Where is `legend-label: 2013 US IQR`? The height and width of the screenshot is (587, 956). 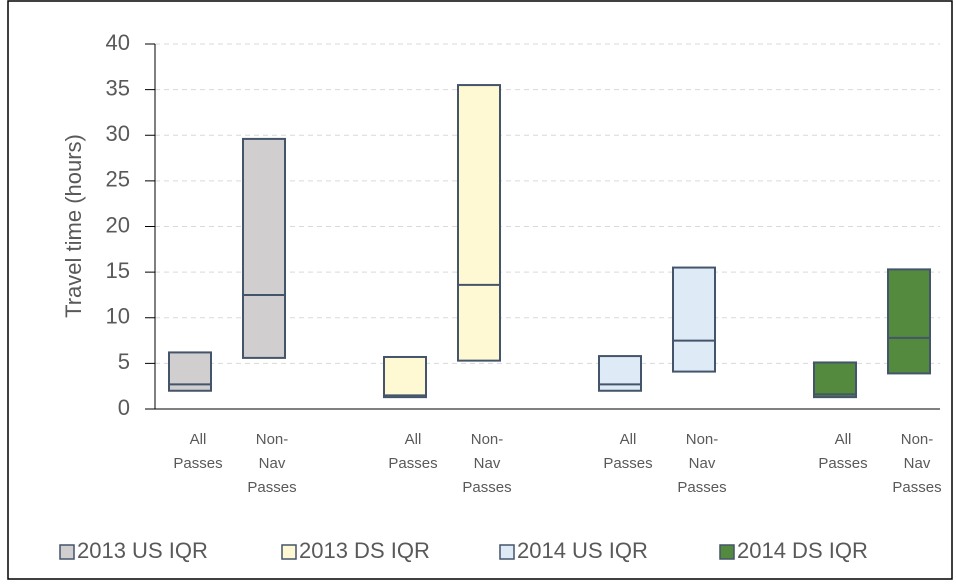 legend-label: 2013 US IQR is located at coordinates (142, 550).